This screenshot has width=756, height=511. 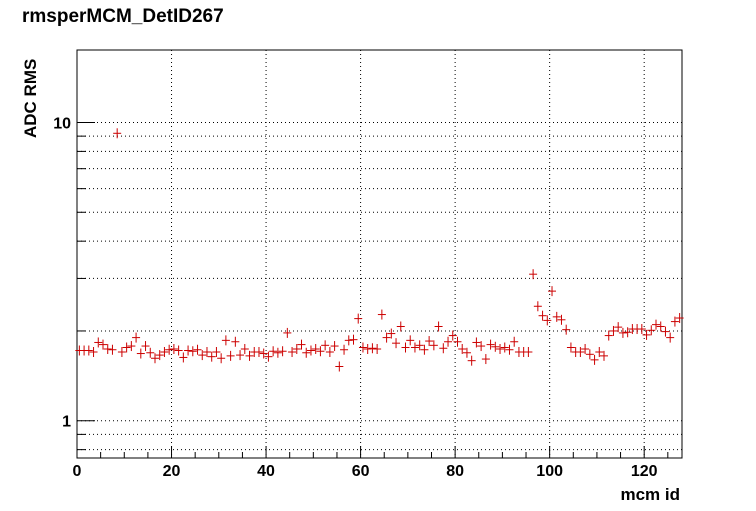 What do you see at coordinates (361, 471) in the screenshot?
I see `x-tick-label: 60` at bounding box center [361, 471].